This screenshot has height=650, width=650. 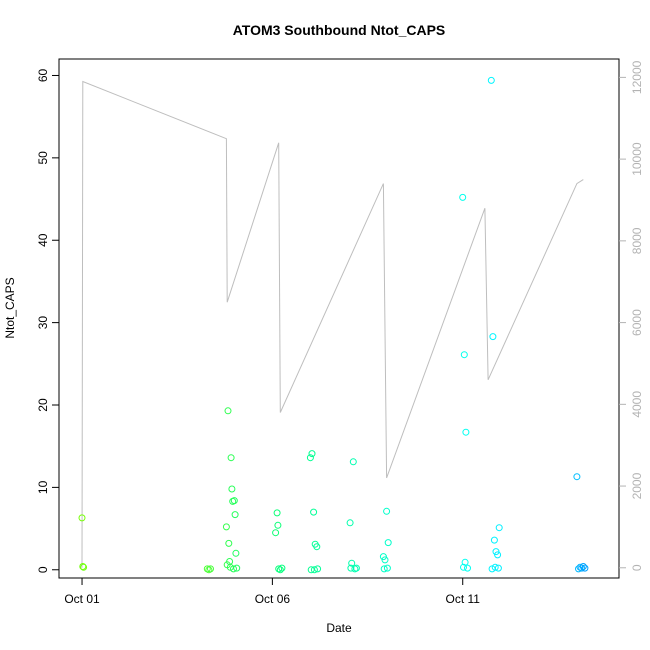 What do you see at coordinates (43, 405) in the screenshot?
I see `y-tick-label: 20` at bounding box center [43, 405].